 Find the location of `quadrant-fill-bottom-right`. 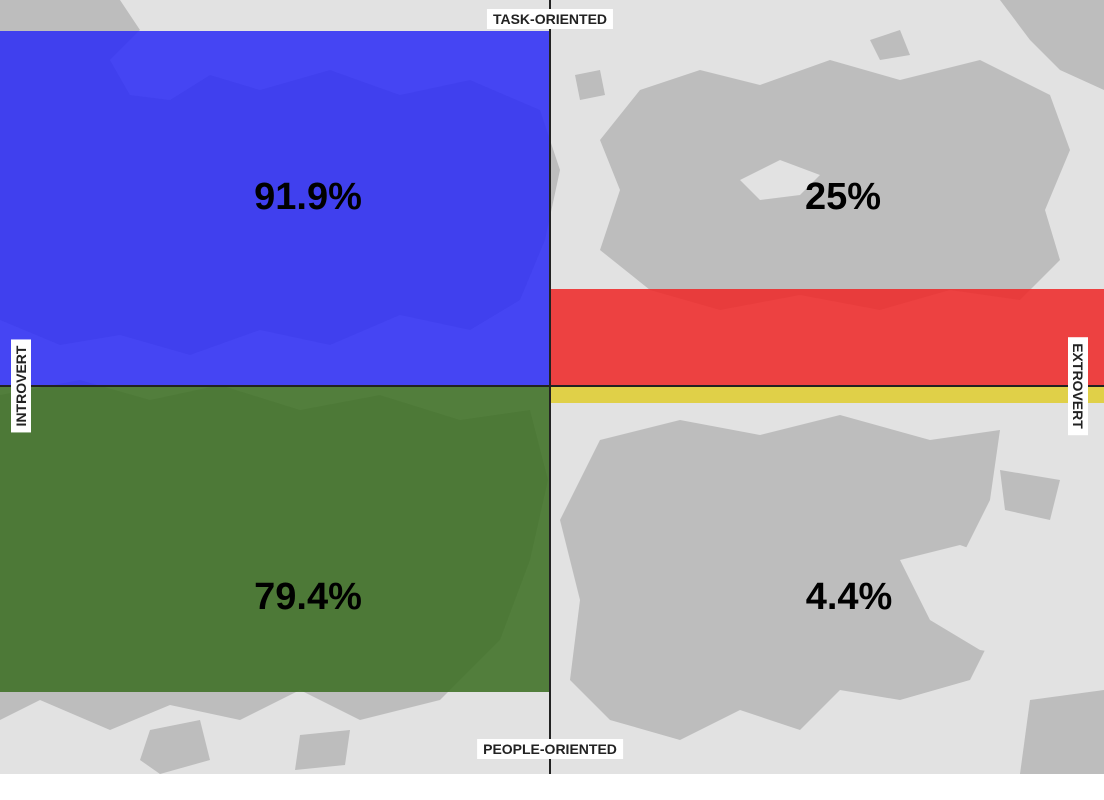

quadrant-fill-bottom-right is located at coordinates (827, 394).